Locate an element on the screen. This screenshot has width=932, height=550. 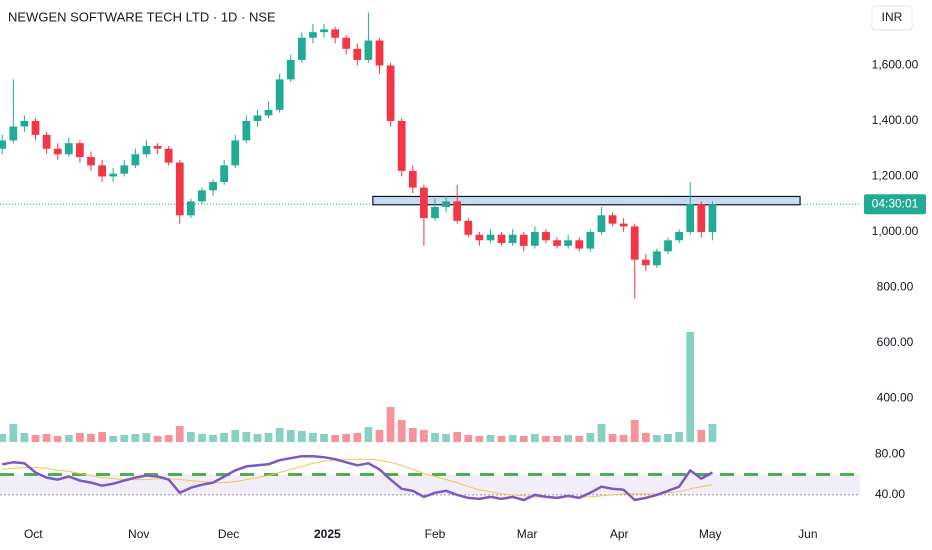
countdown: 04:30:01 is located at coordinates (895, 203).